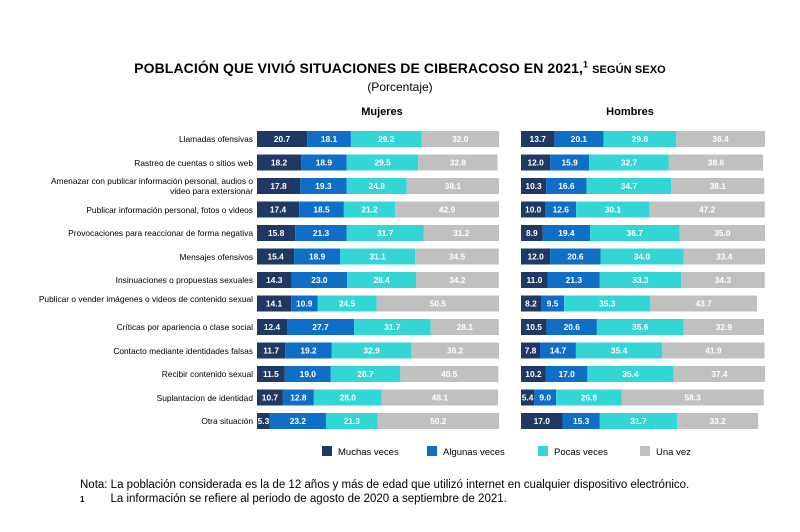  What do you see at coordinates (629, 70) in the screenshot?
I see `chart-title-suffix: SEGÚN SEXO` at bounding box center [629, 70].